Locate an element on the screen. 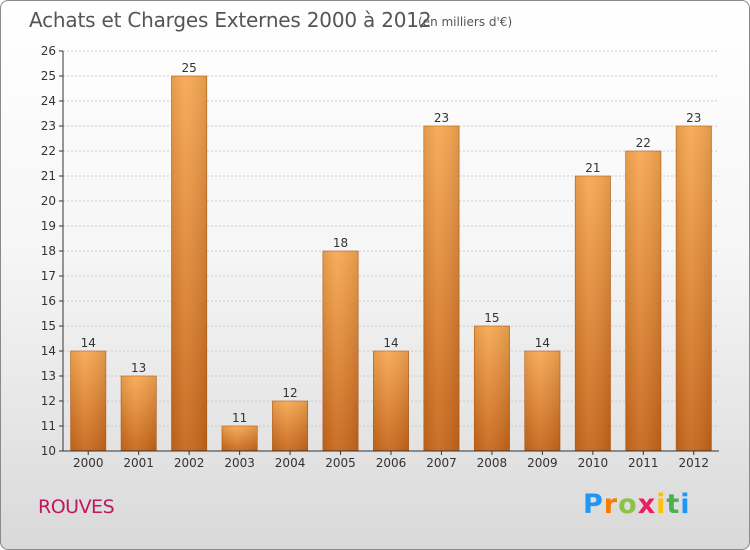 This screenshot has width=750, height=550. x-tick-label: 2005 is located at coordinates (340, 463).